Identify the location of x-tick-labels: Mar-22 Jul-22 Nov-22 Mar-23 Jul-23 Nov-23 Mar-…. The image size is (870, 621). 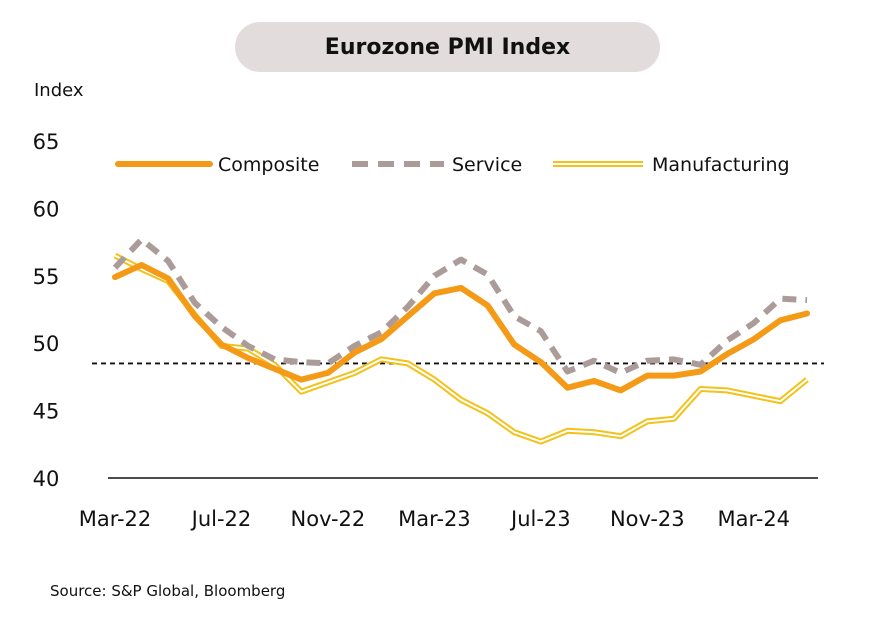
(434, 519).